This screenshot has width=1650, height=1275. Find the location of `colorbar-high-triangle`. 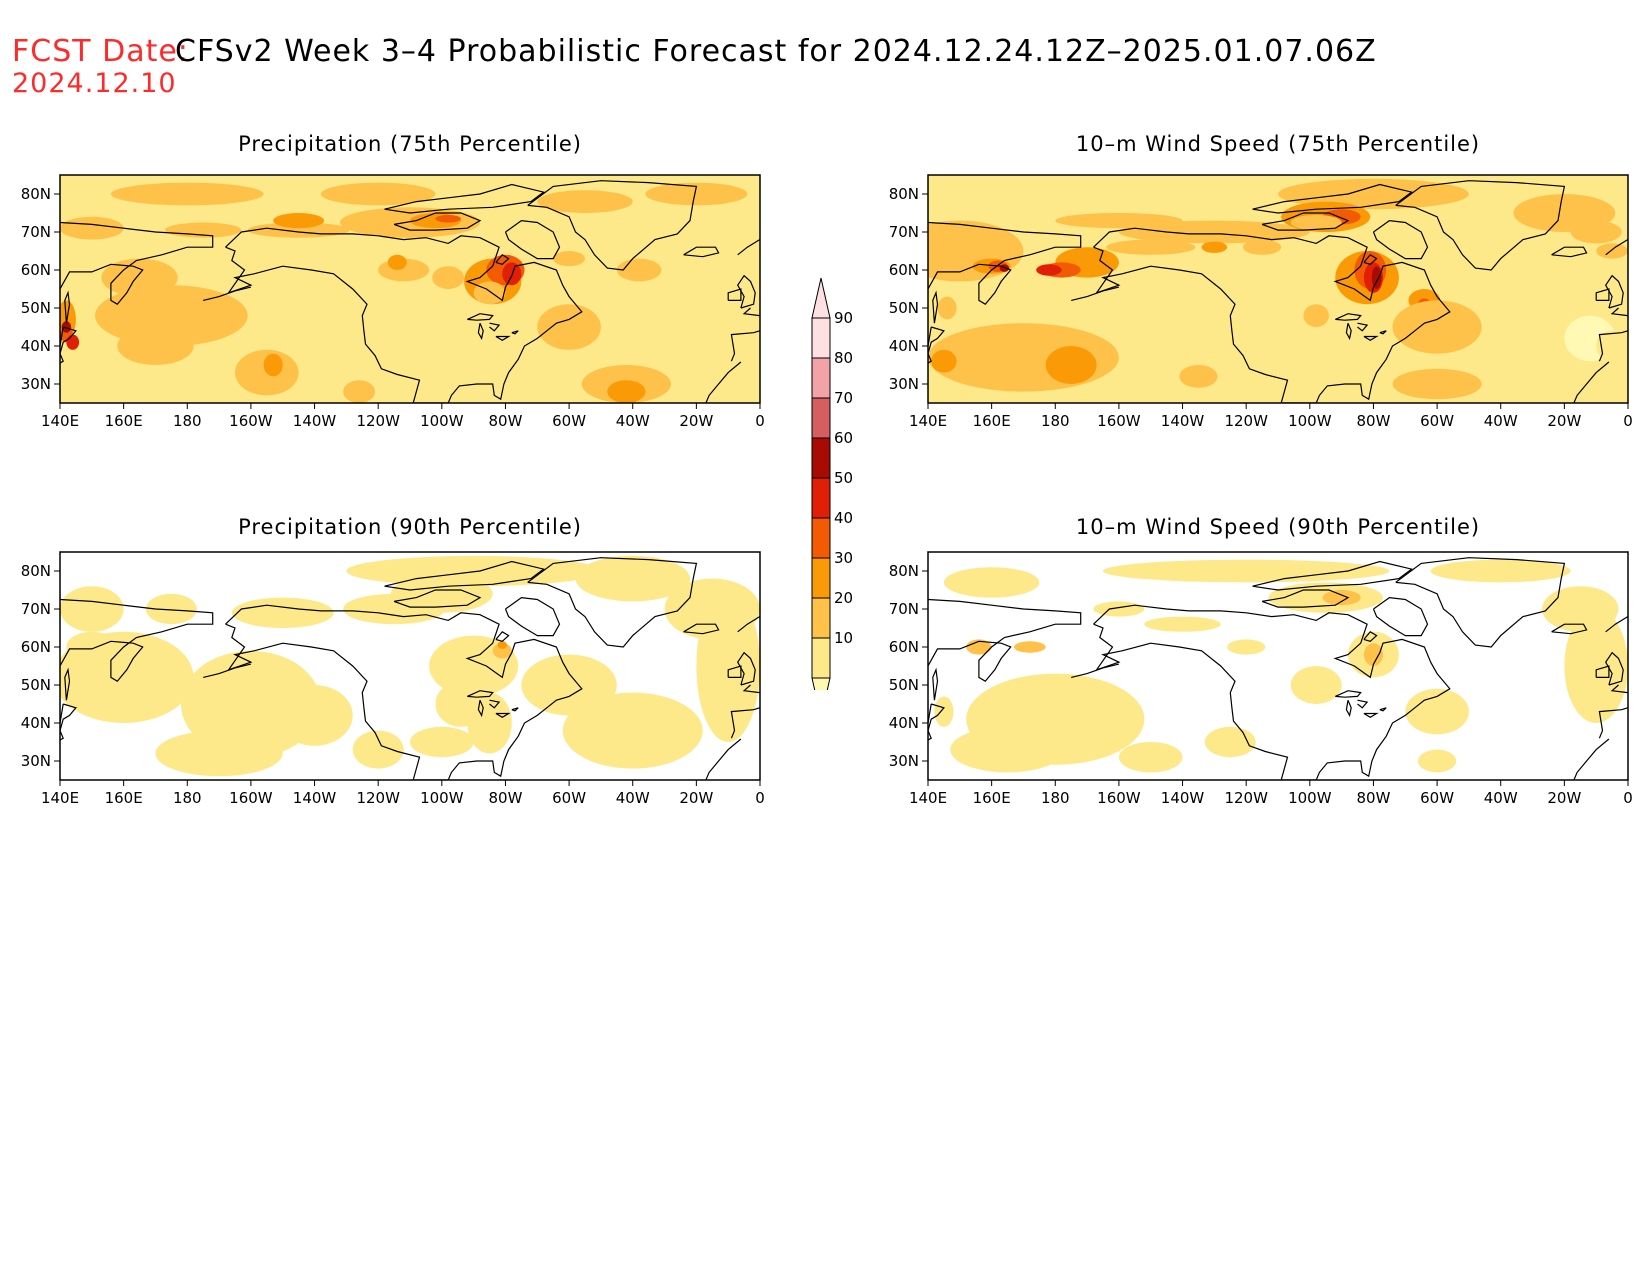

colorbar-high-triangle is located at coordinates (821, 298).